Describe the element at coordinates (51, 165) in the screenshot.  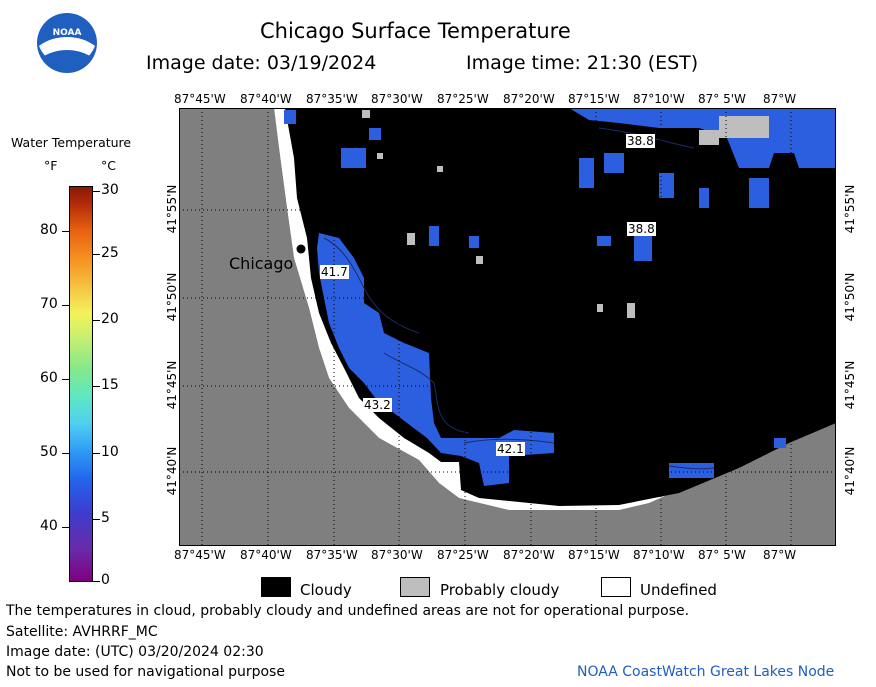
I see `colorbar-unit-f: °F` at that location.